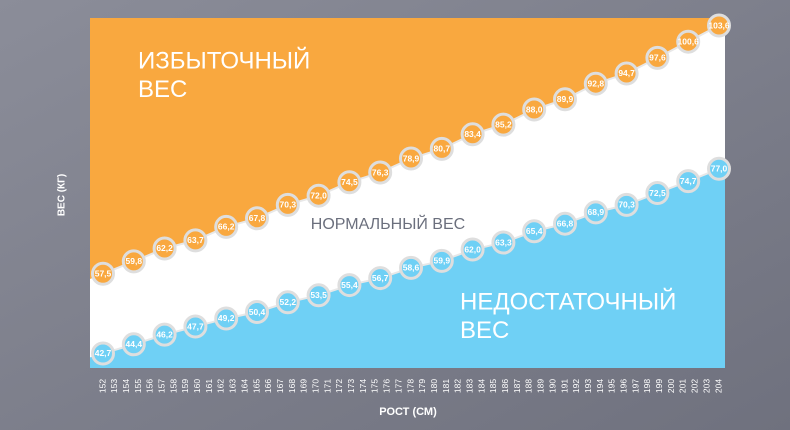  Describe the element at coordinates (600, 386) in the screenshot. I see `x-tick-label: 194` at that location.